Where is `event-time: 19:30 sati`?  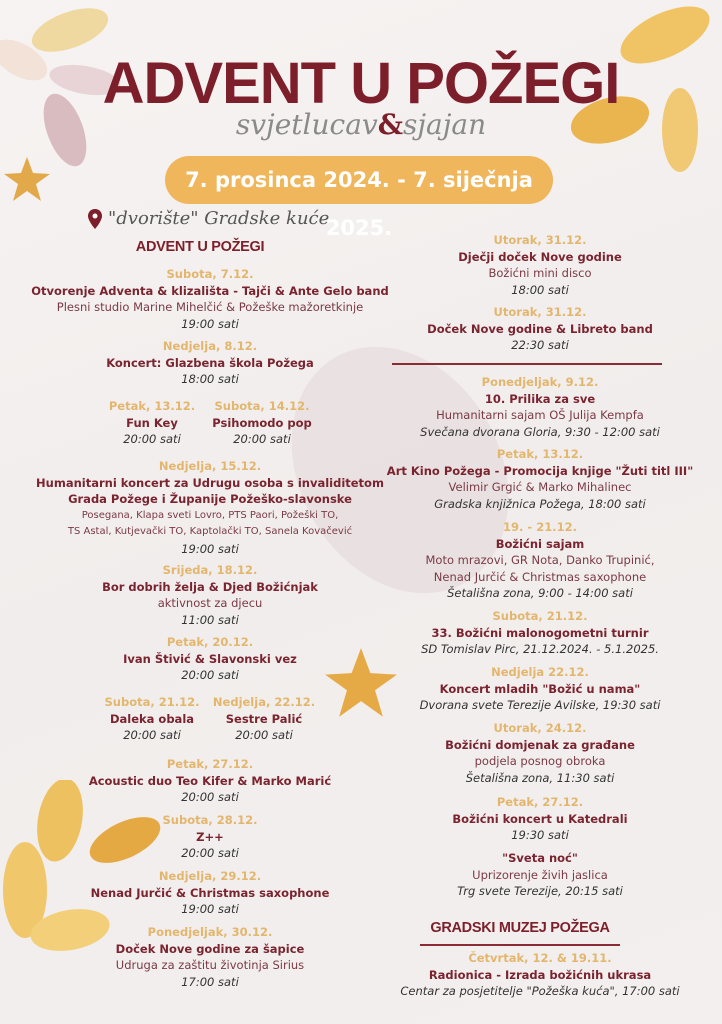
event-time: 19:30 sati is located at coordinates (540, 835).